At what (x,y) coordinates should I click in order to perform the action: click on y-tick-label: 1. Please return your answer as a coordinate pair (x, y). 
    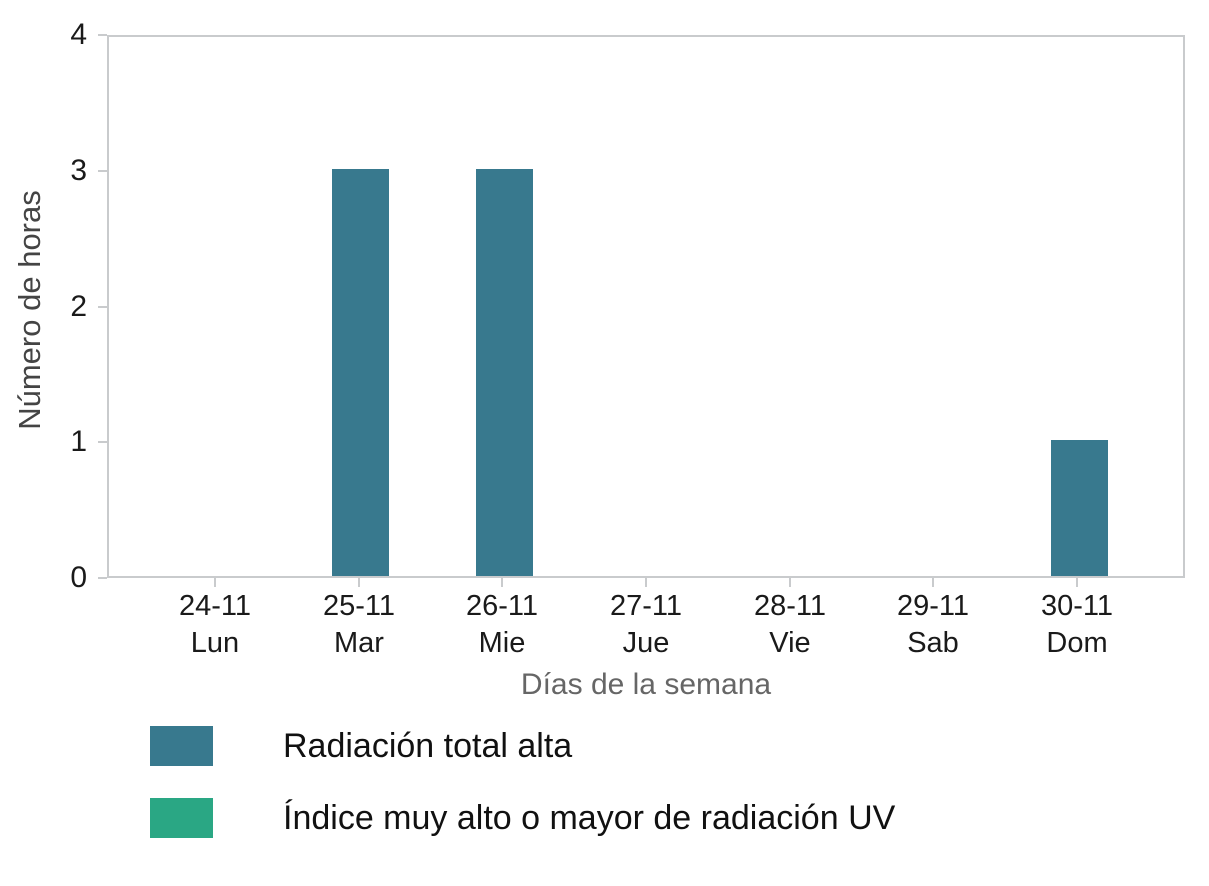
    Looking at the image, I should click on (78, 441).